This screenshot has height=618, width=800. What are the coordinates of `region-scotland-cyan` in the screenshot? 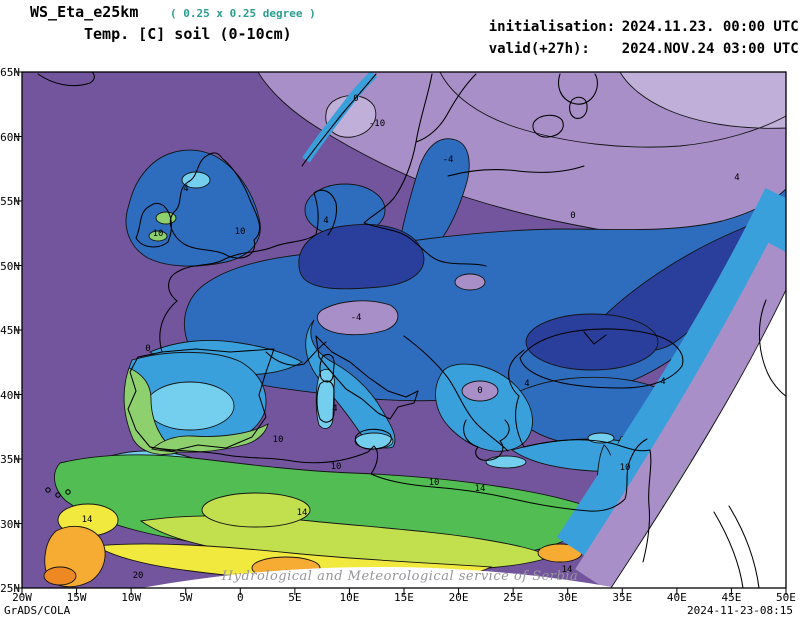 It's located at (196, 180).